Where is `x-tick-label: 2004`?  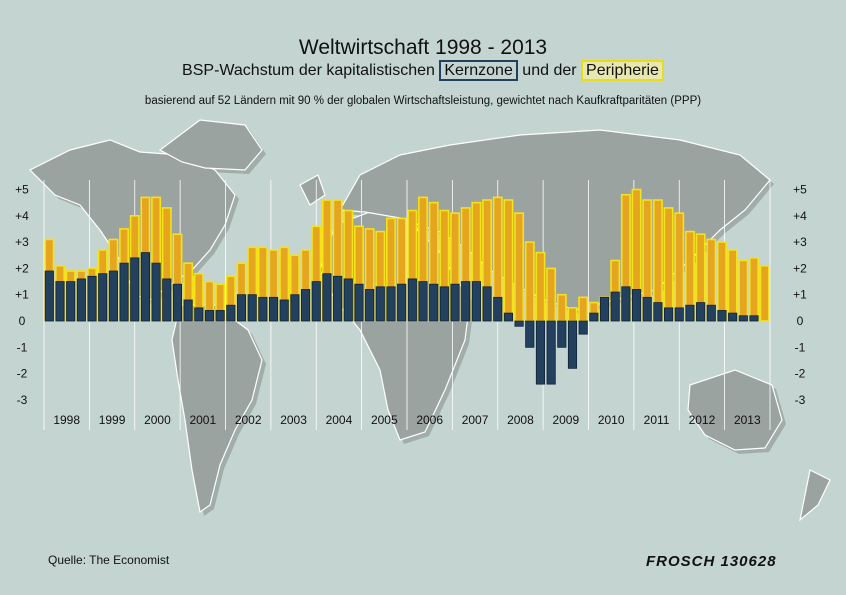 x-tick-label: 2004 is located at coordinates (339, 420).